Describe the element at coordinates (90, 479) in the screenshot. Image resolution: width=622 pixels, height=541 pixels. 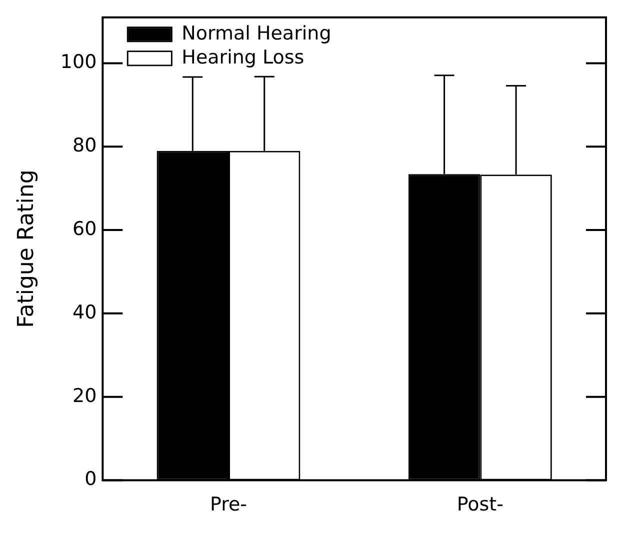
I see `y-tick-label: 0` at that location.